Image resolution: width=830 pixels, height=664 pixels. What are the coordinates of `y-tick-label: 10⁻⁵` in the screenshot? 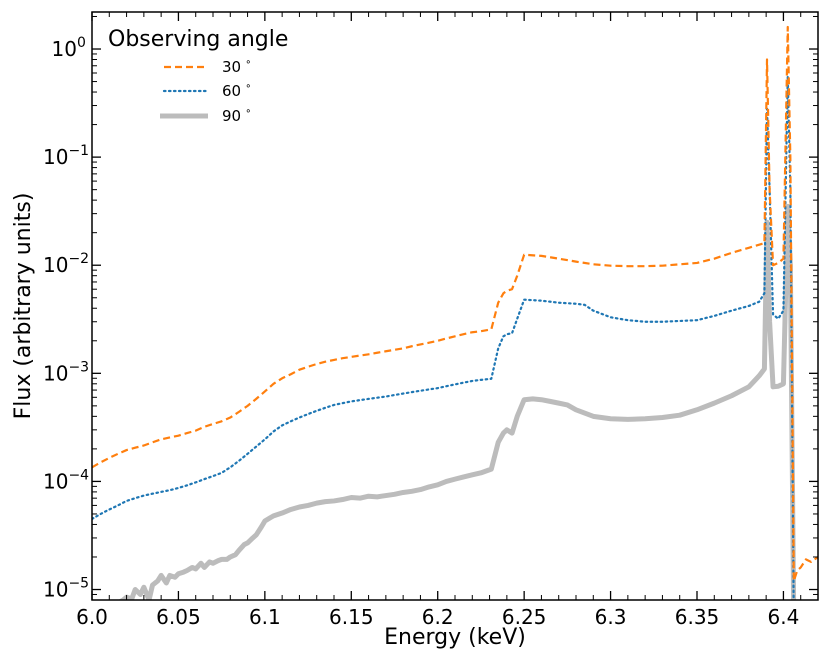 It's located at (66, 589).